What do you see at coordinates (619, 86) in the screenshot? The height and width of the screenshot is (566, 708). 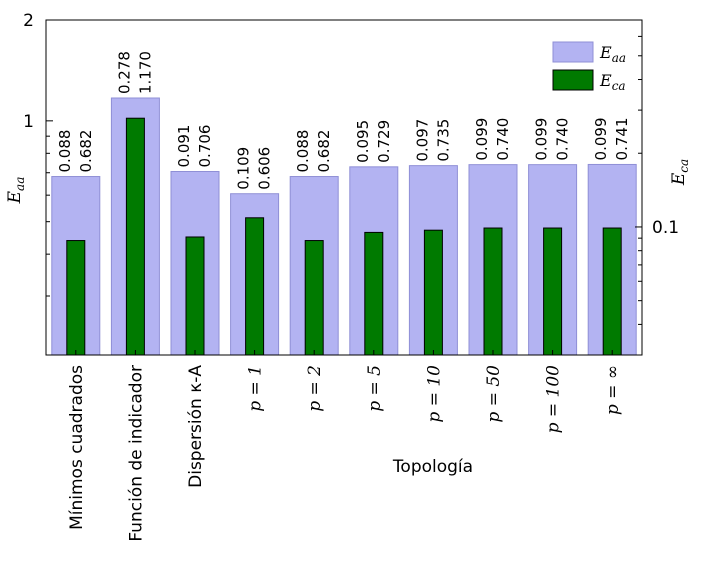 I see `legend-label-eca-sub: ca` at bounding box center [619, 86].